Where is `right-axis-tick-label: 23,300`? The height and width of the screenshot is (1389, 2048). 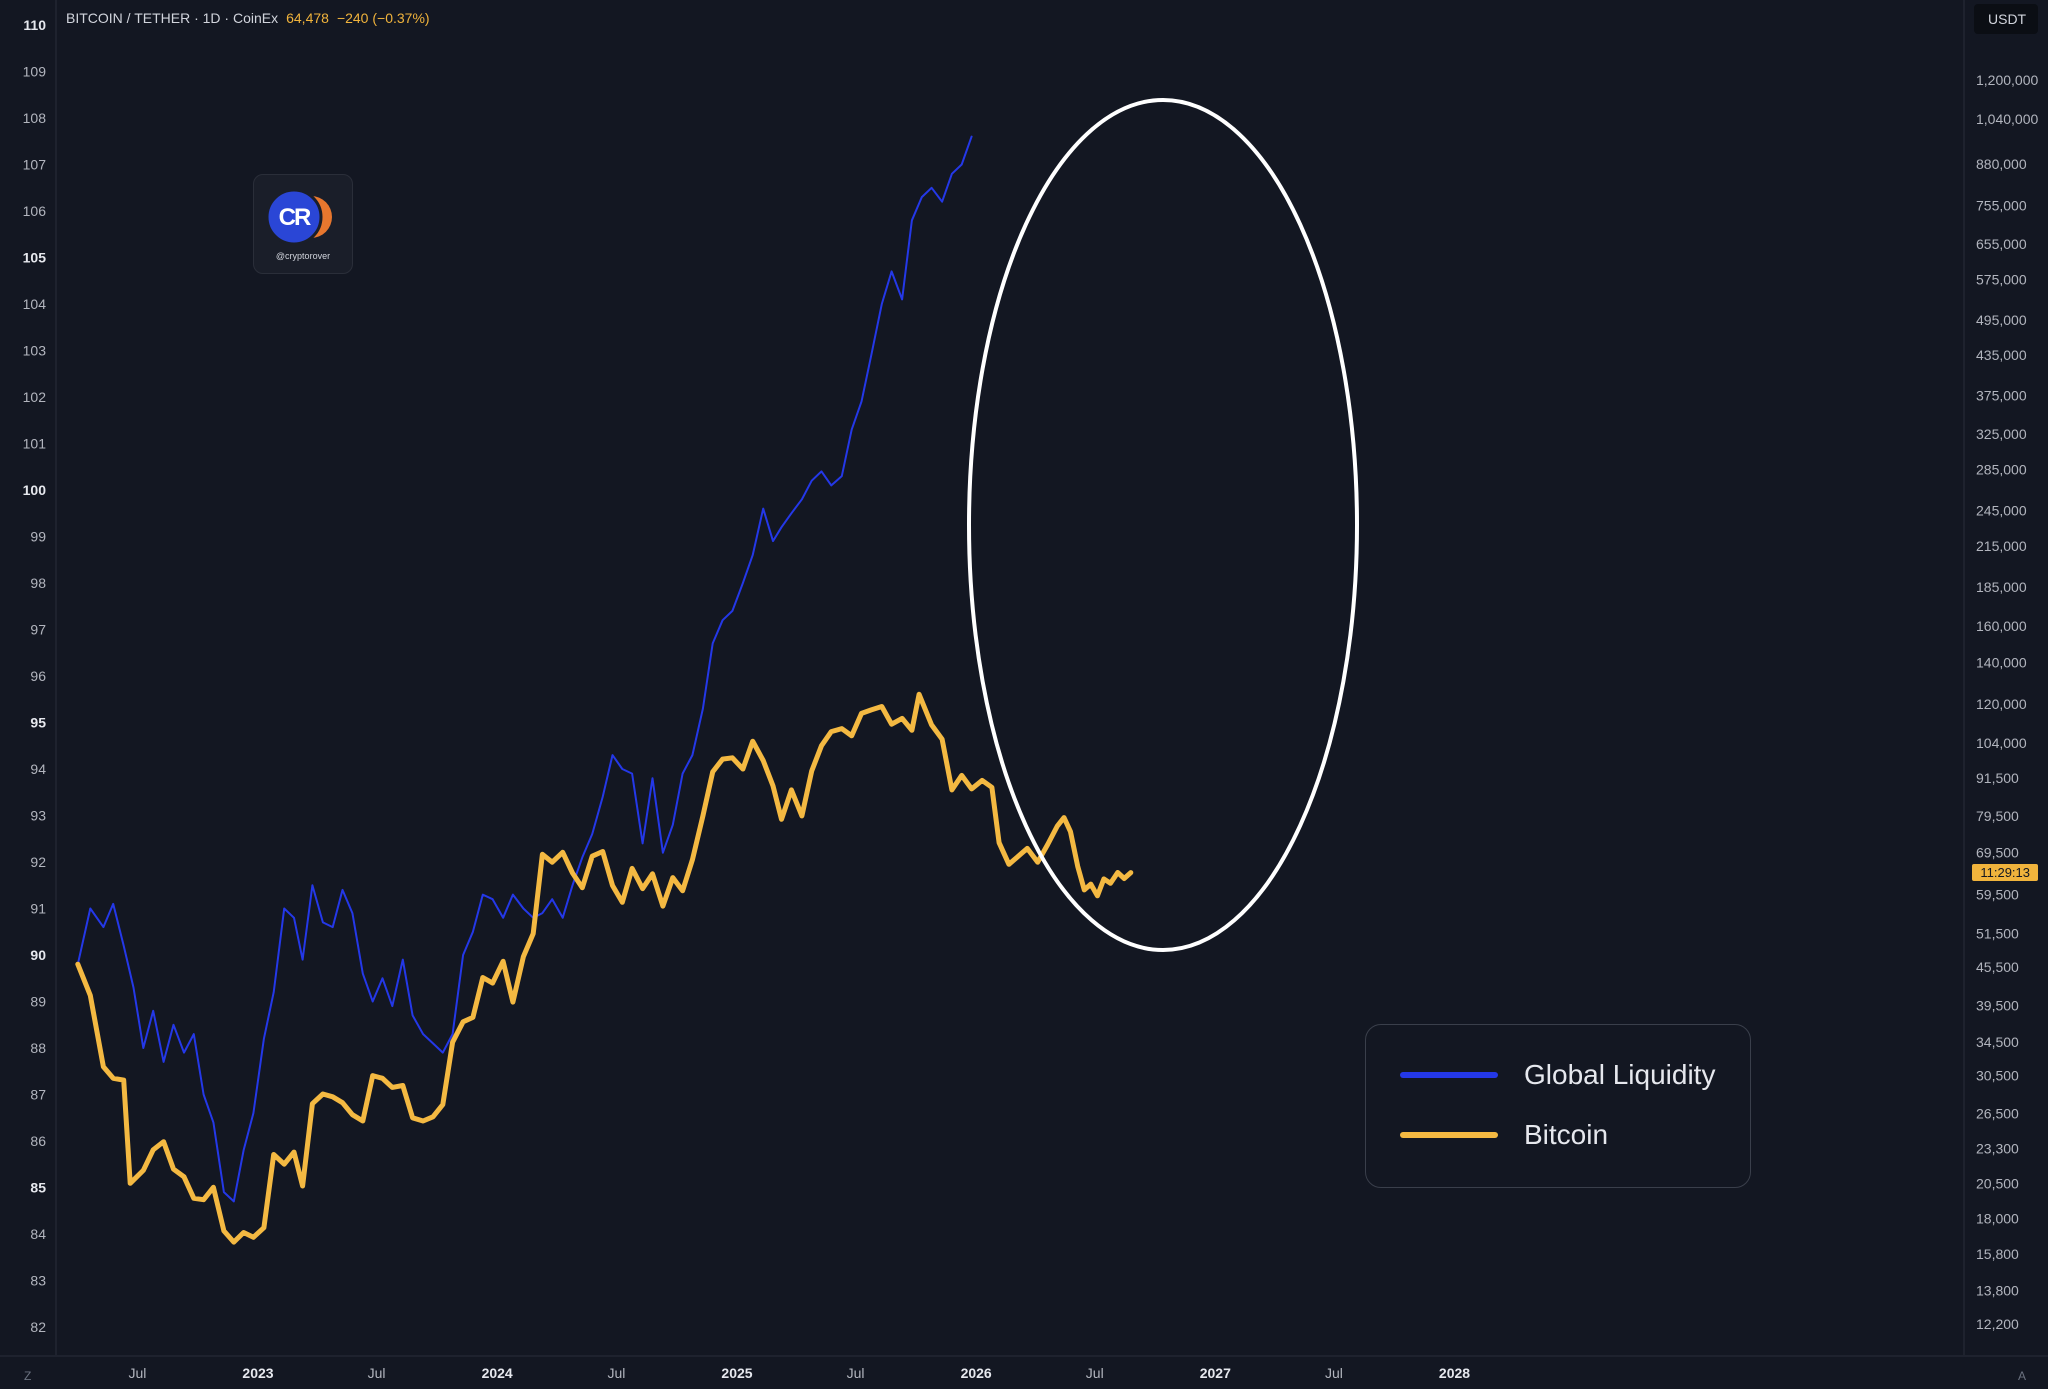
right-axis-tick-label: 23,300 is located at coordinates (1997, 1149).